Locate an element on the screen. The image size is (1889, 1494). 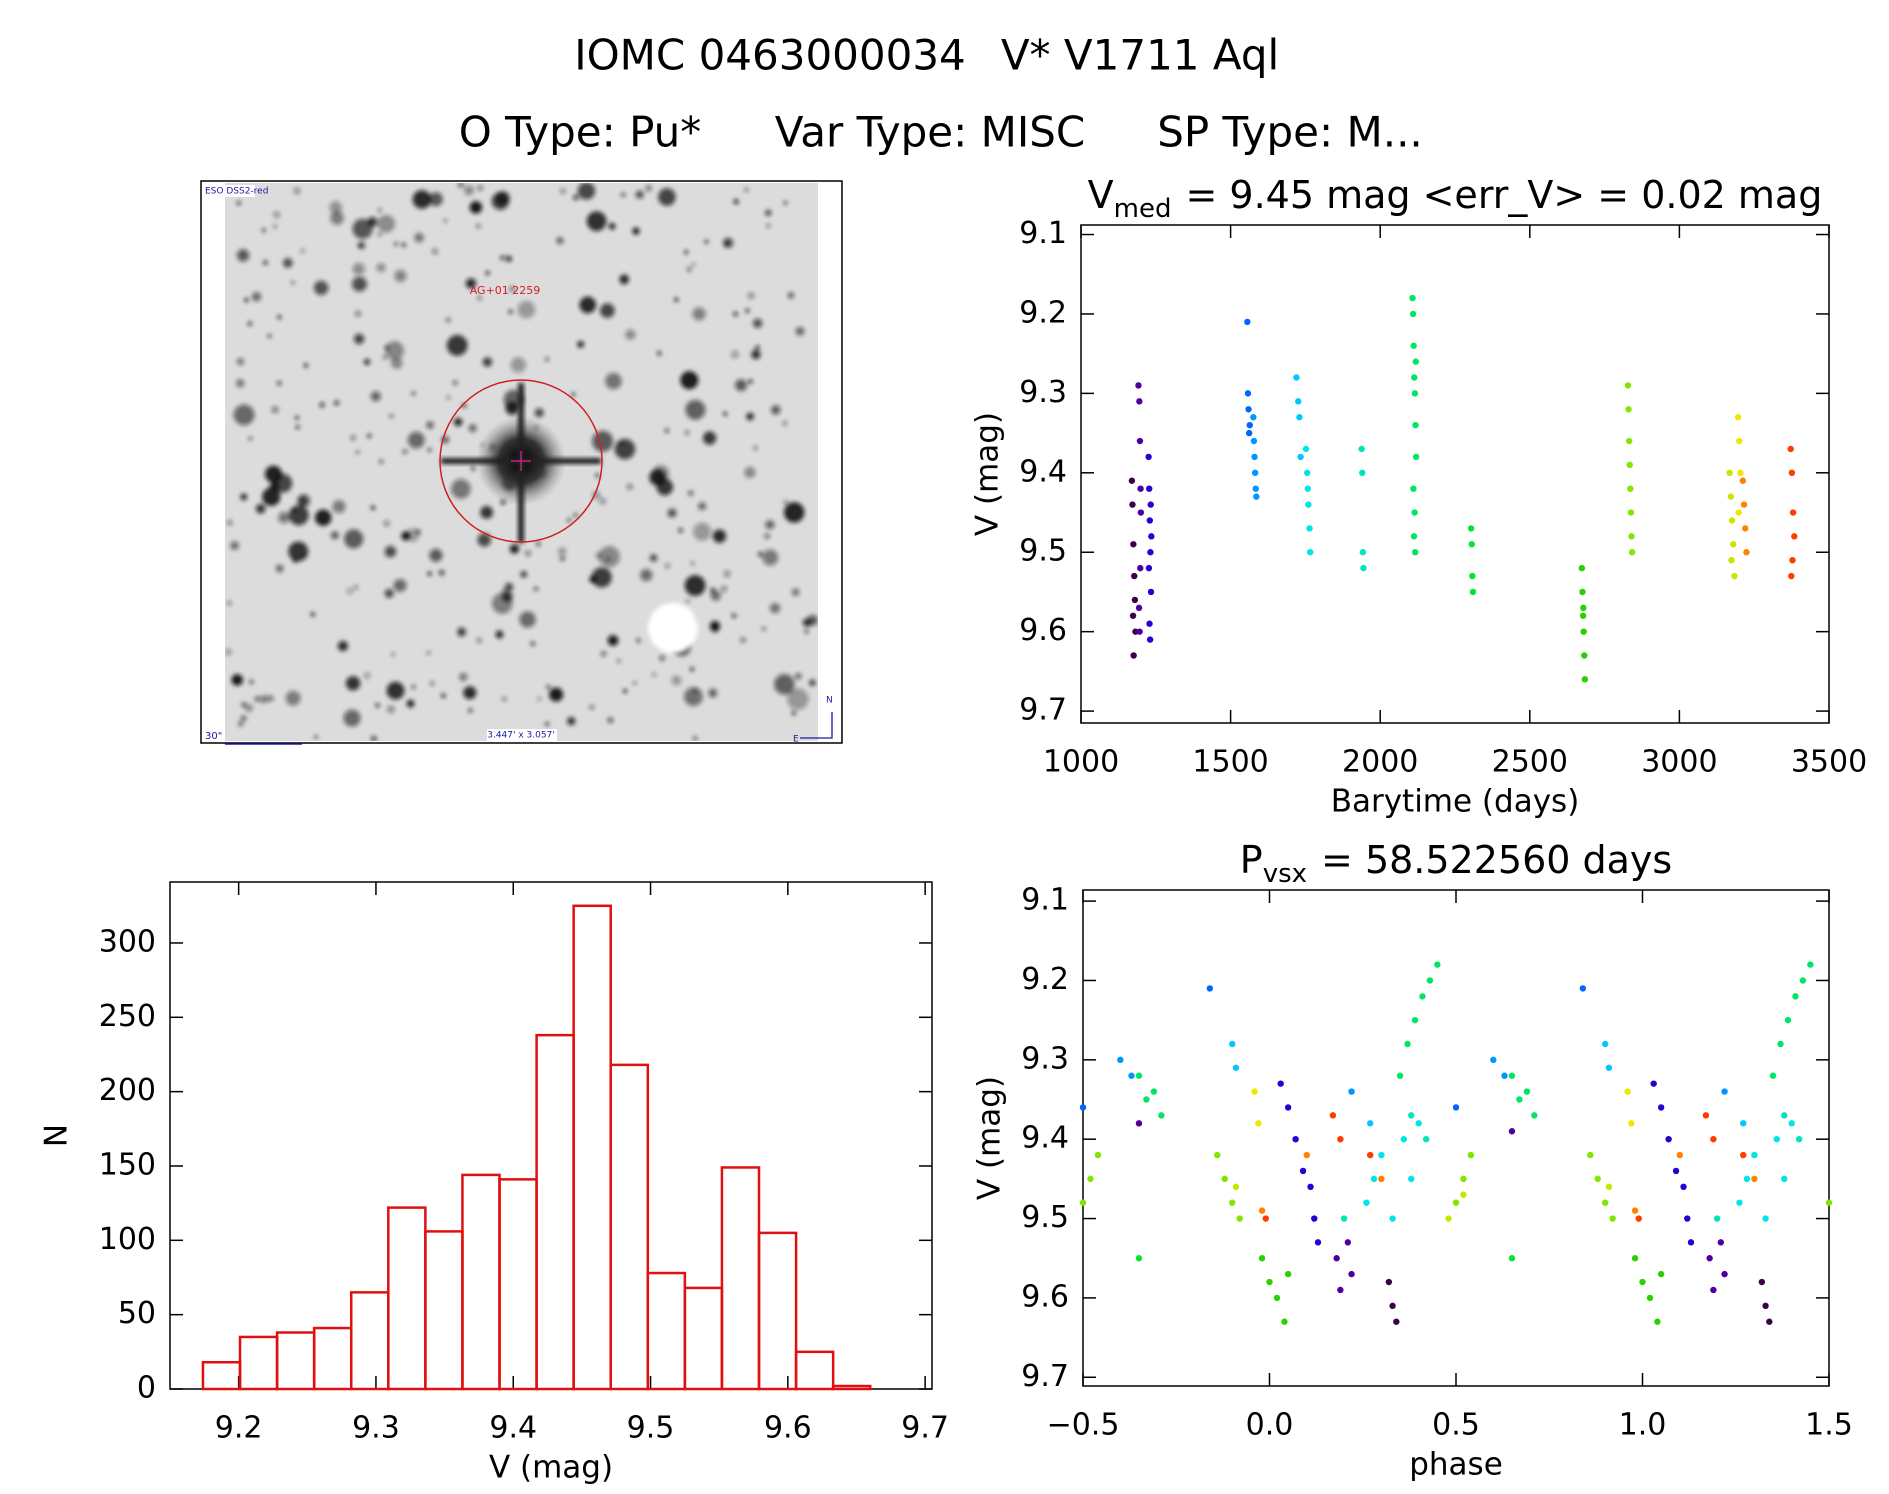
east-label: E is located at coordinates (796, 740).